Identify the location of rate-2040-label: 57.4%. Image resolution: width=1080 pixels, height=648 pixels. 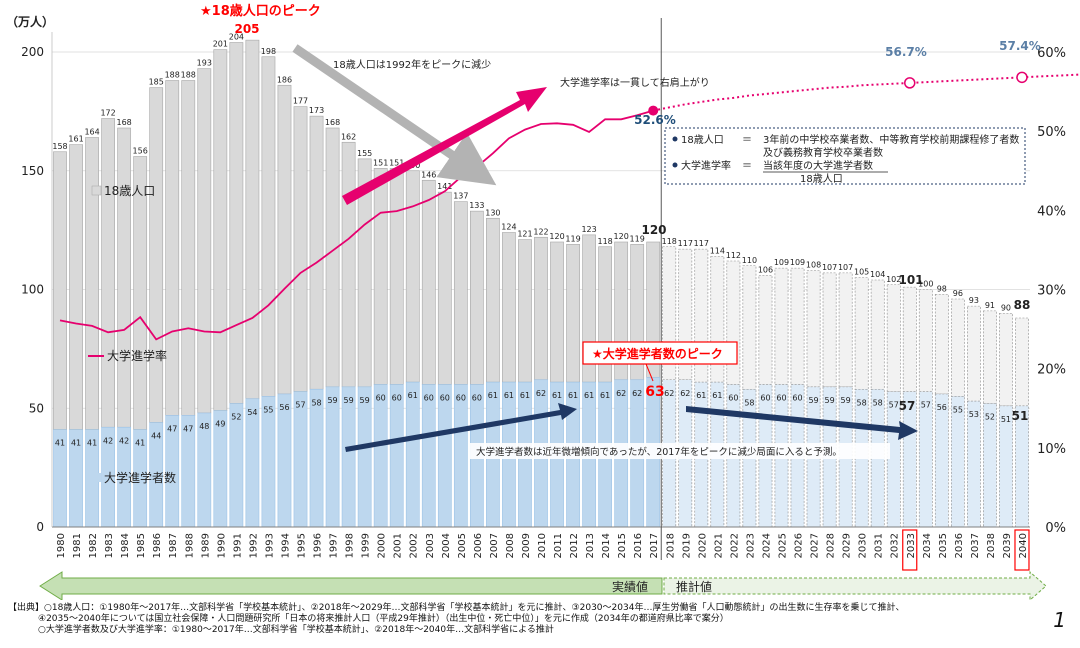
(1020, 46).